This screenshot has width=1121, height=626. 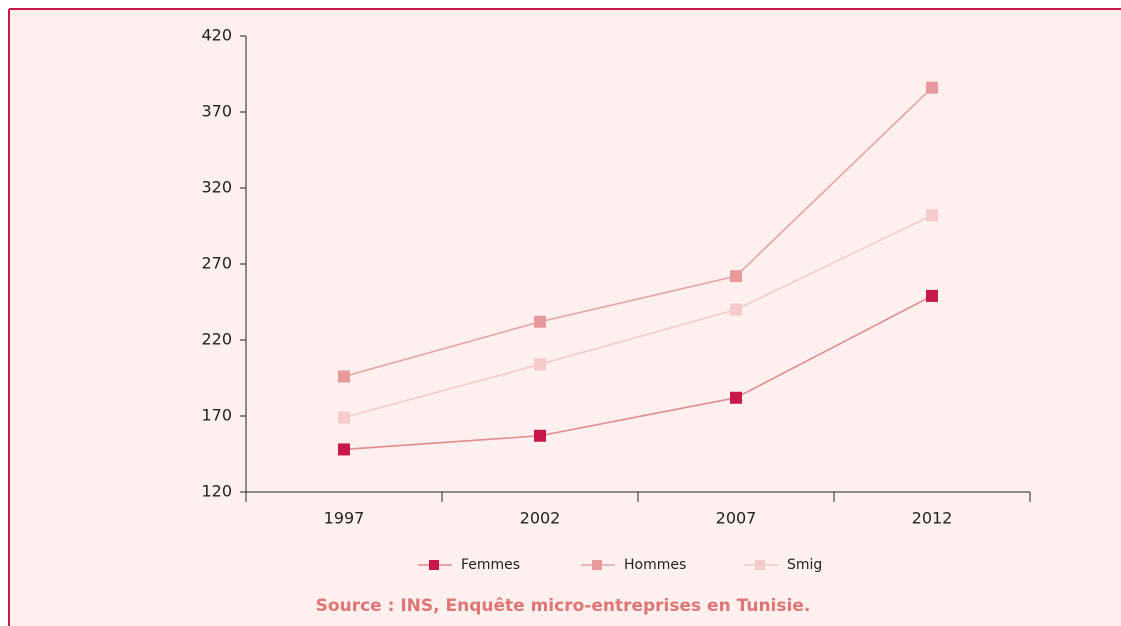 I want to click on y-tick-label: 370, so click(x=216, y=111).